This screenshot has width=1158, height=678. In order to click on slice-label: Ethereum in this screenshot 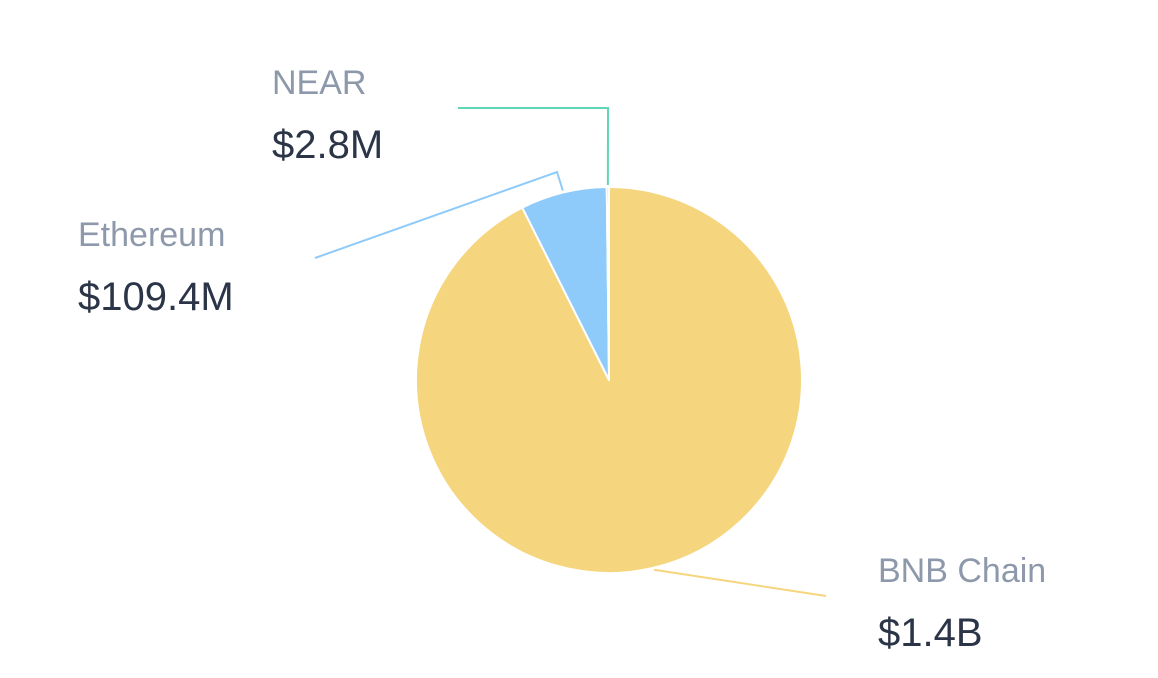, I will do `click(151, 235)`.